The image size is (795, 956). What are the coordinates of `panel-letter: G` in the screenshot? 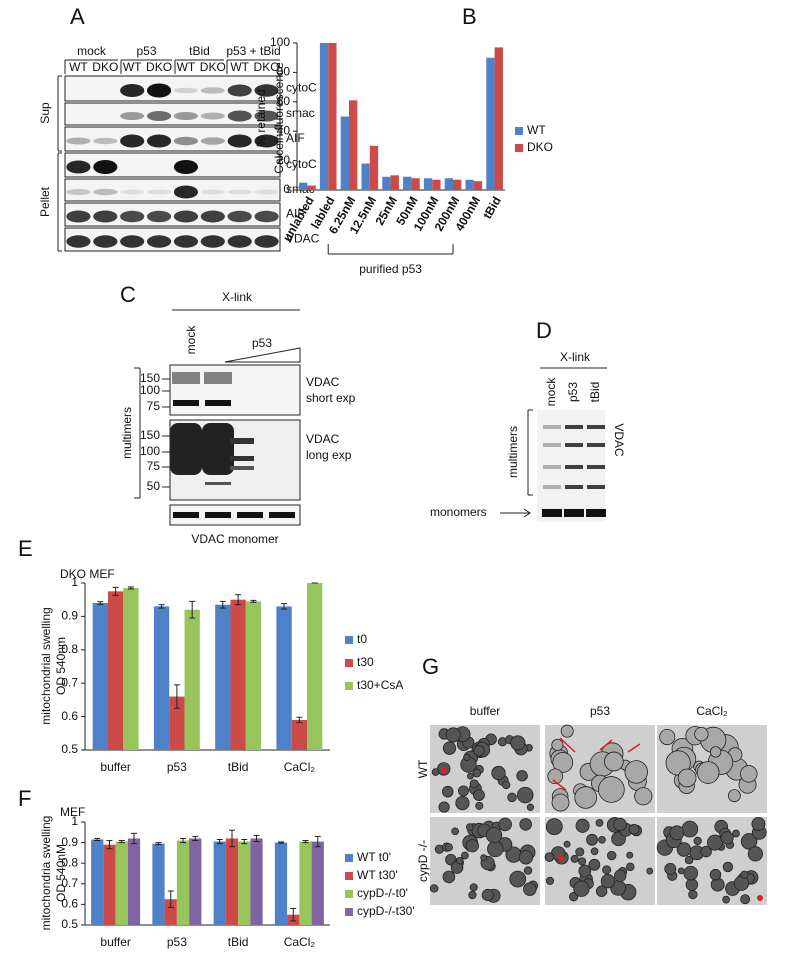 It's located at (430, 666).